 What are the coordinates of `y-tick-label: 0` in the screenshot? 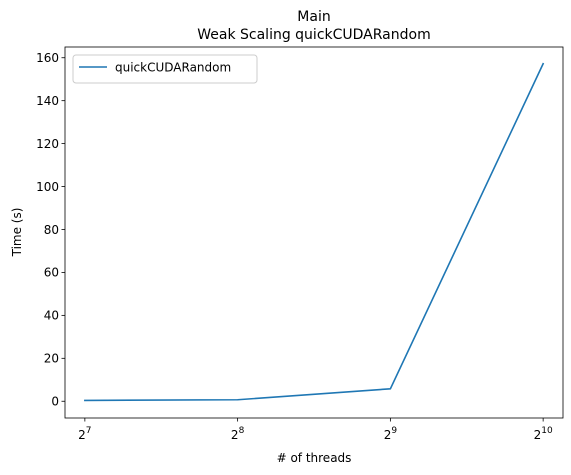 It's located at (55, 402).